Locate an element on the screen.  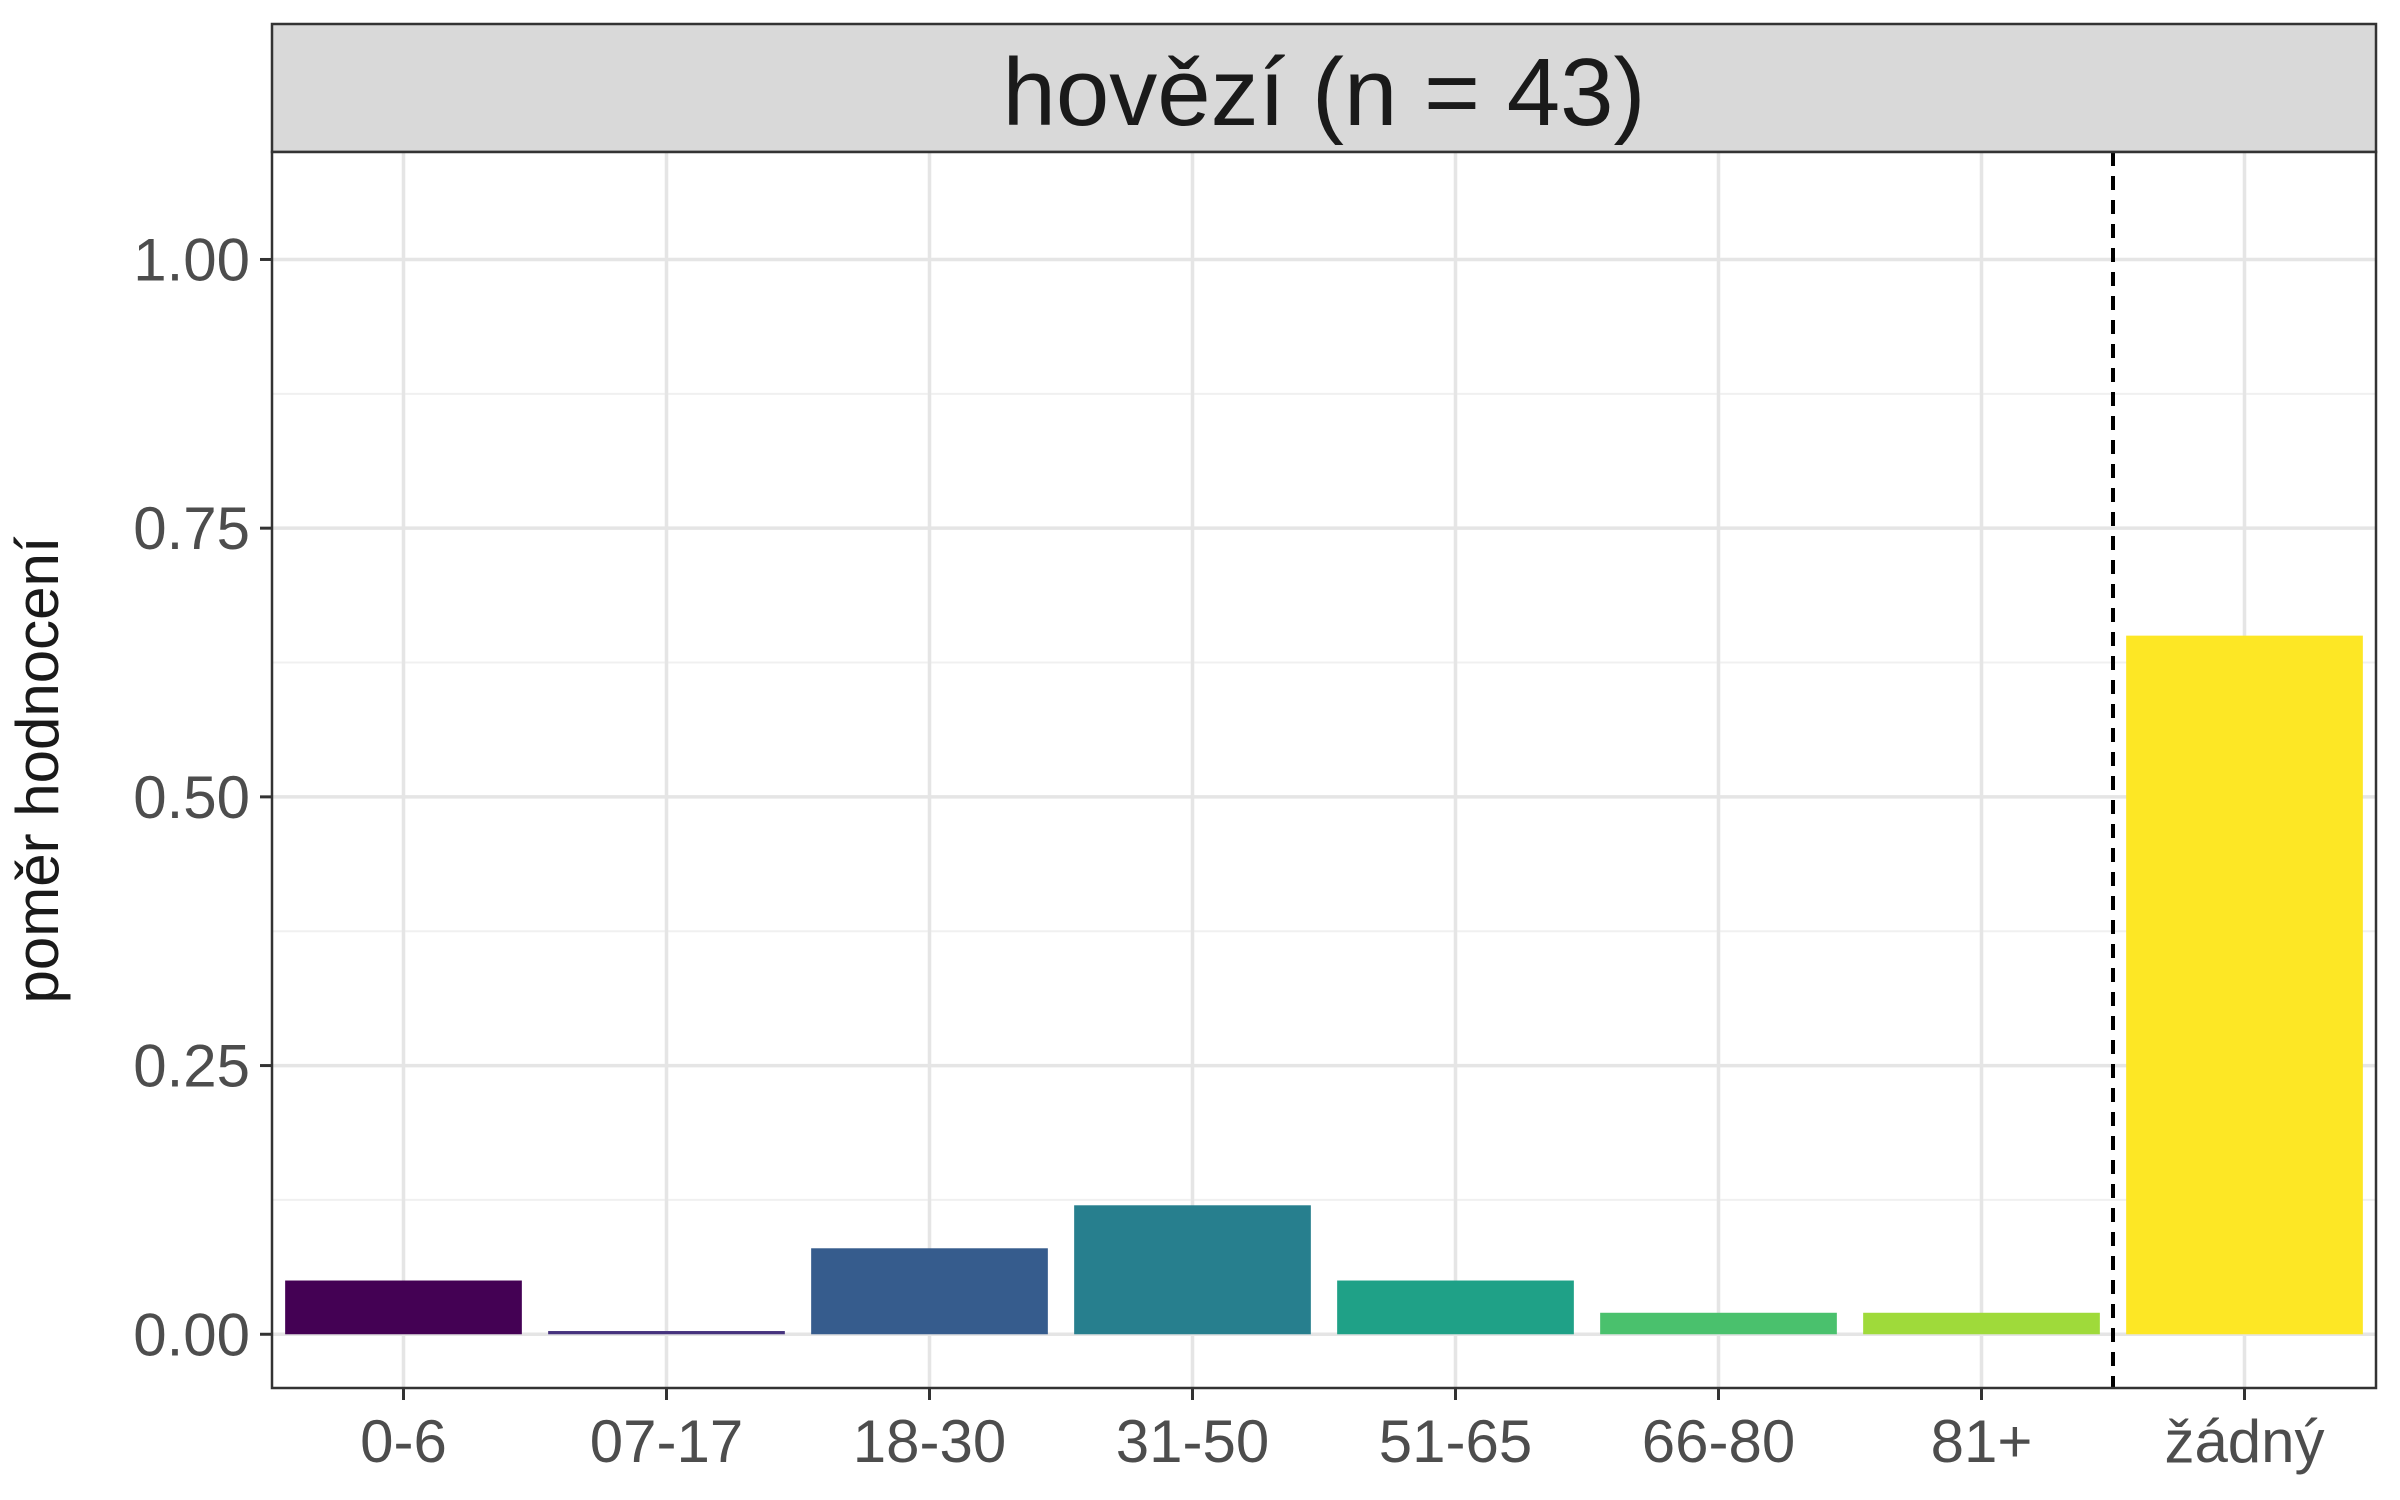
panel-title: hovězí (n = 43) is located at coordinates (1323, 92).